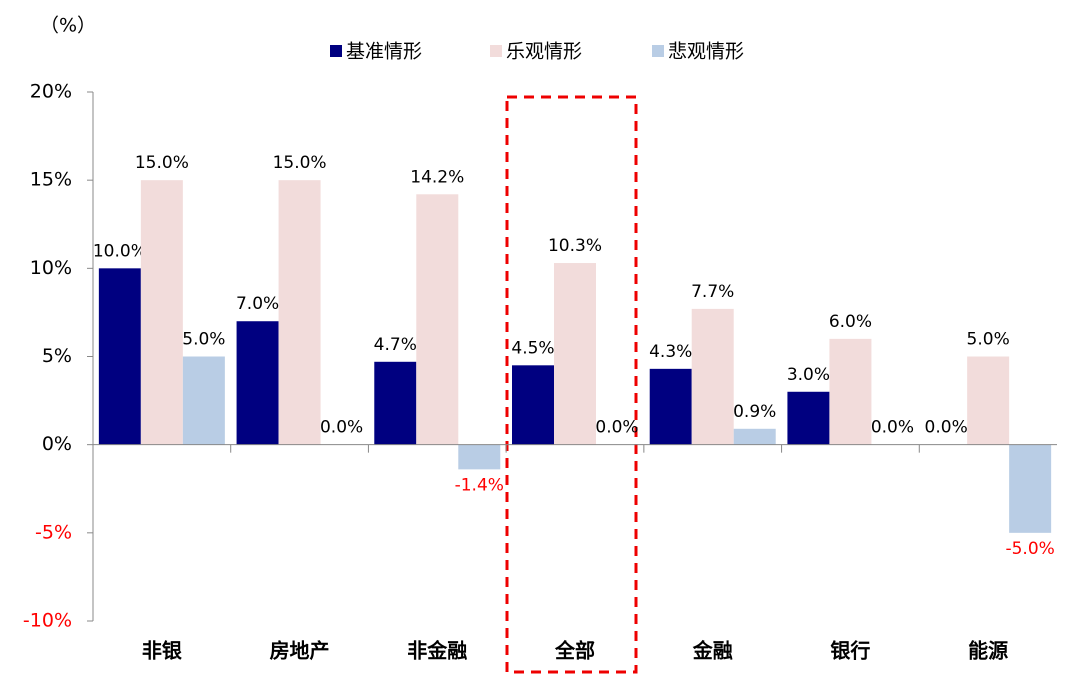 The image size is (1080, 690). Describe the element at coordinates (712, 292) in the screenshot. I see `value-label: 7.7%` at that location.